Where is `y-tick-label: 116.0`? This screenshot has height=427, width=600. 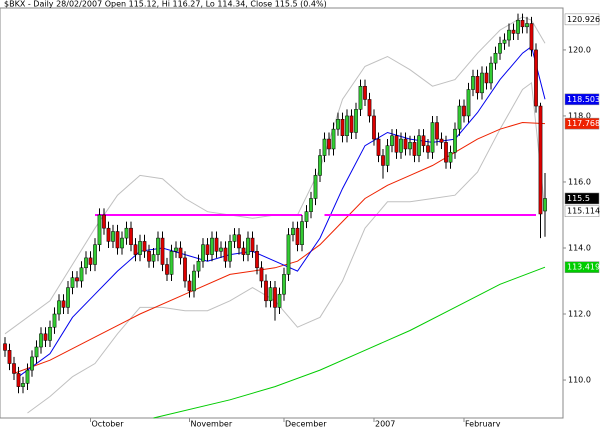
y-tick-label: 116.0 is located at coordinates (579, 181).